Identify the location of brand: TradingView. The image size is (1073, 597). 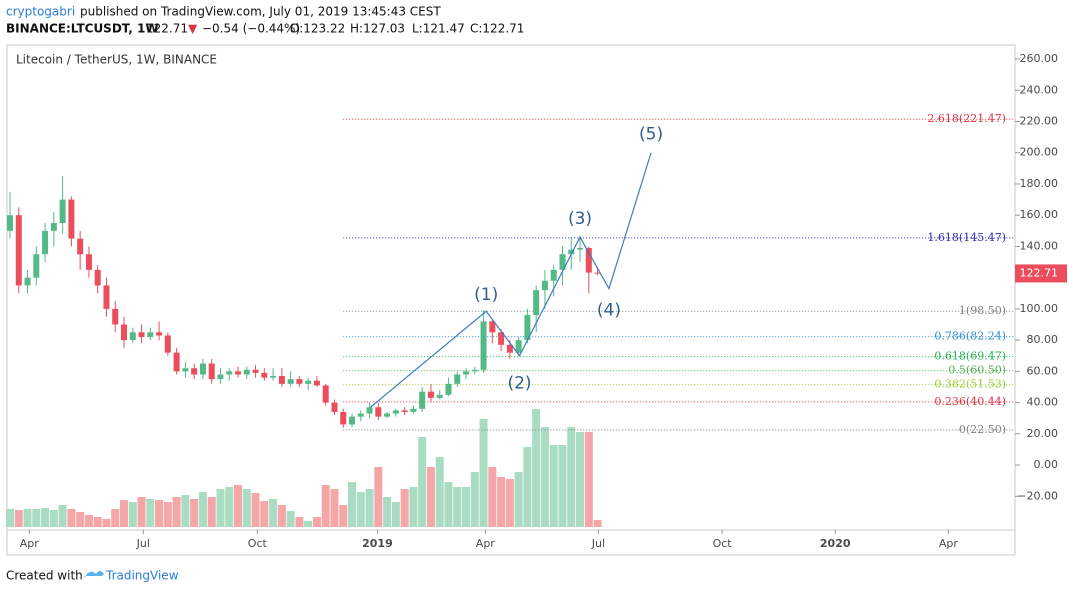
(142, 576).